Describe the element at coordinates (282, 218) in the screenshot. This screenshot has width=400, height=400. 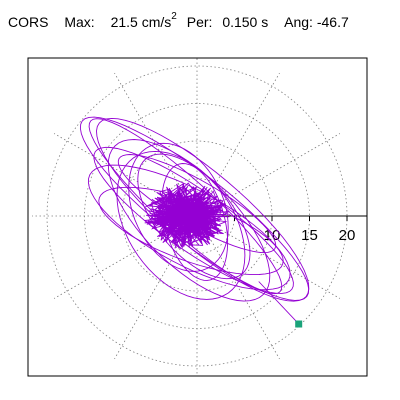
I see `positive-x-axis` at that location.